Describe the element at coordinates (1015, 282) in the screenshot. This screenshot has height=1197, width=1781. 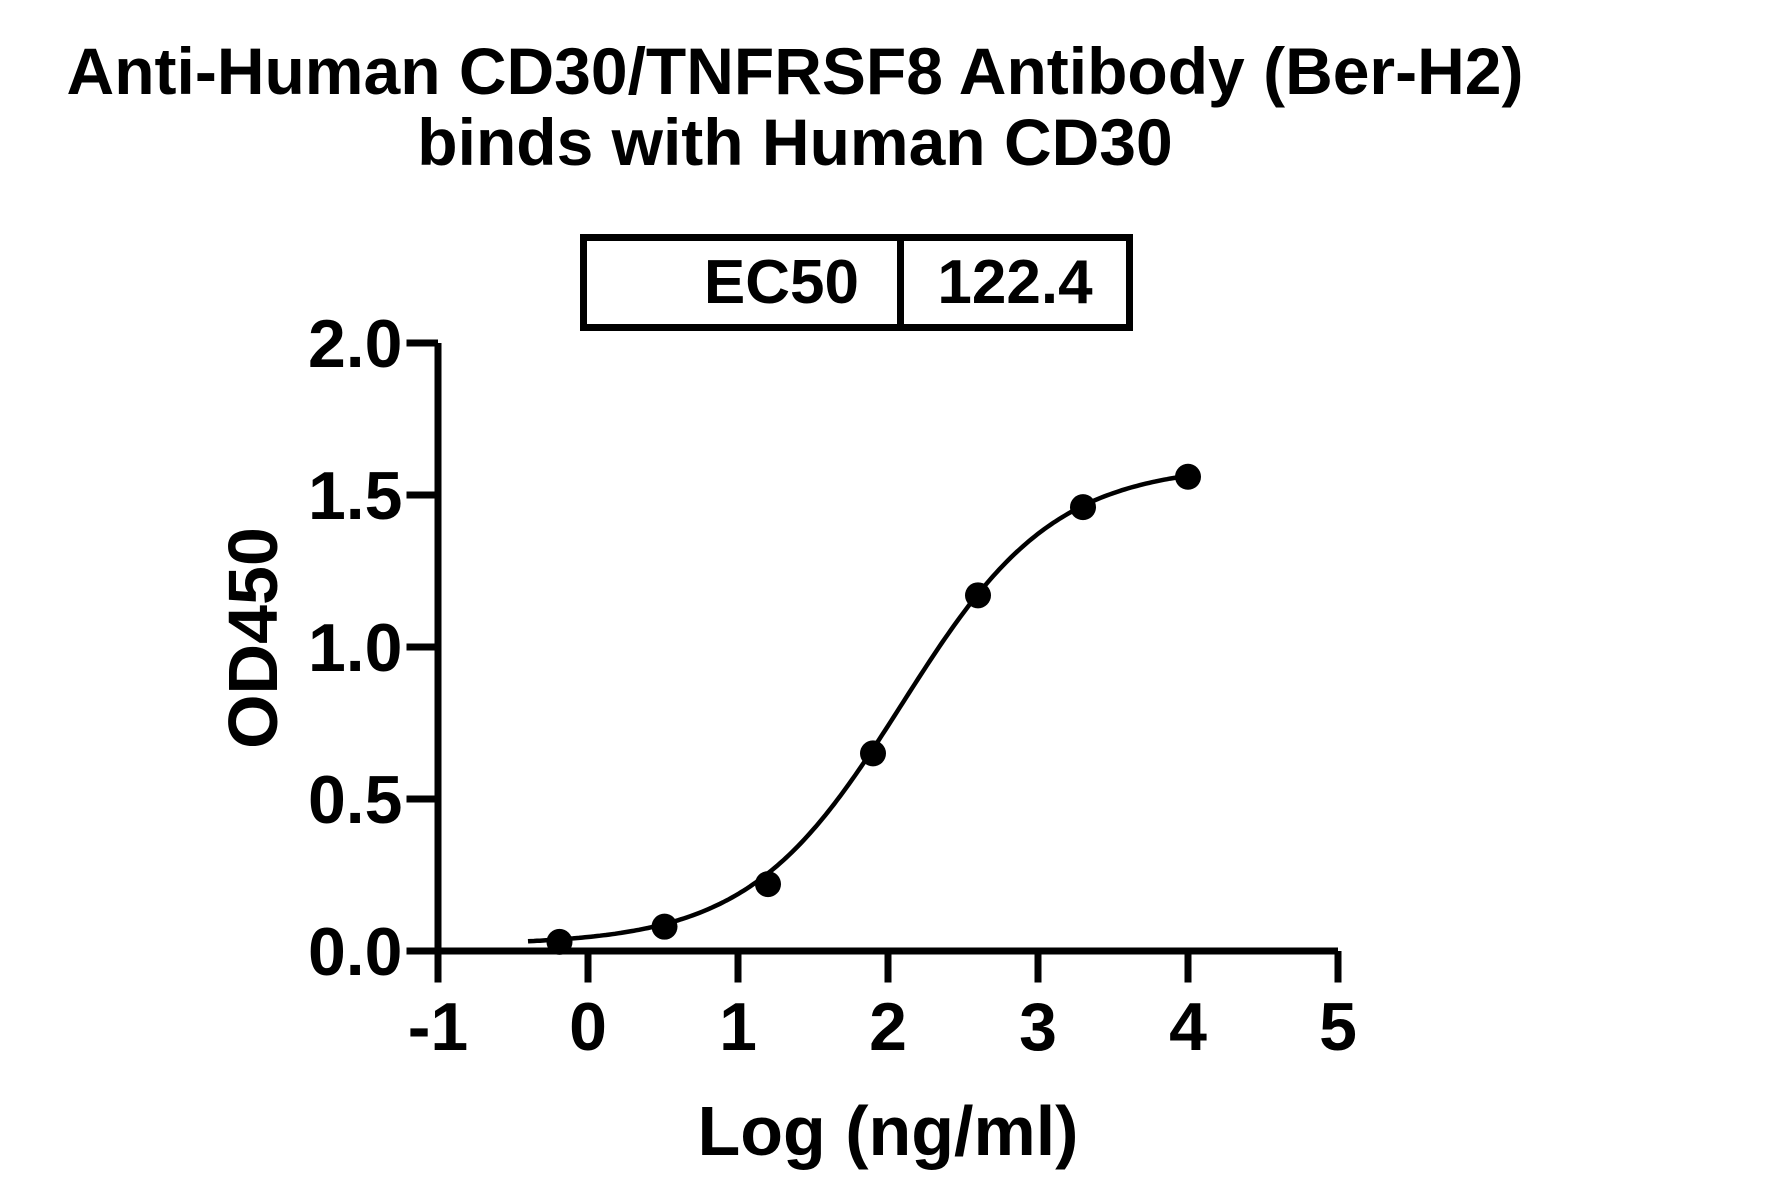
I see `ec50-value-cell: 122.4` at that location.